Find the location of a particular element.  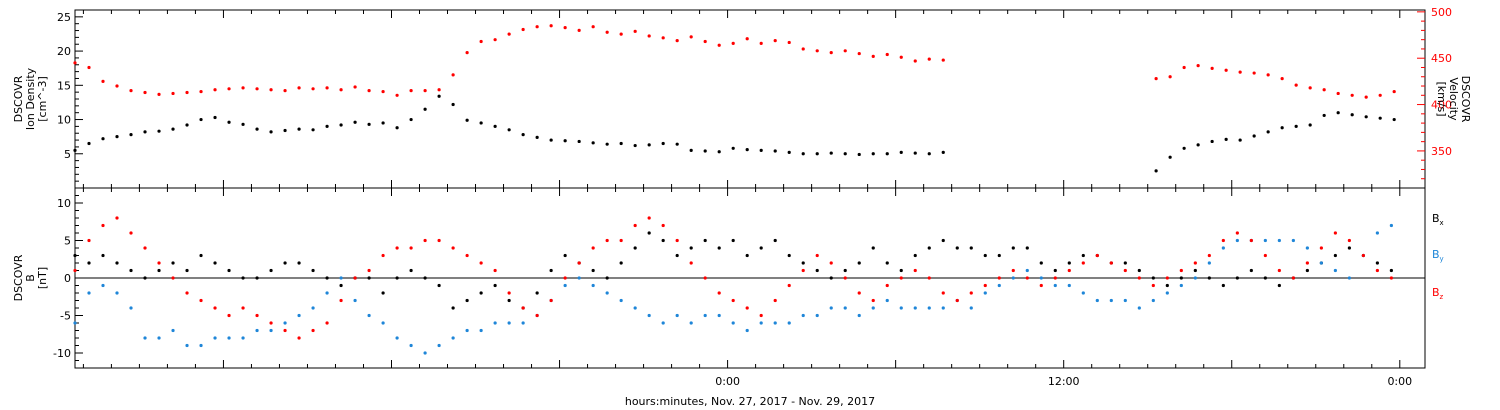

right-y-label-line: DSCOVR is located at coordinates (1465, 99).